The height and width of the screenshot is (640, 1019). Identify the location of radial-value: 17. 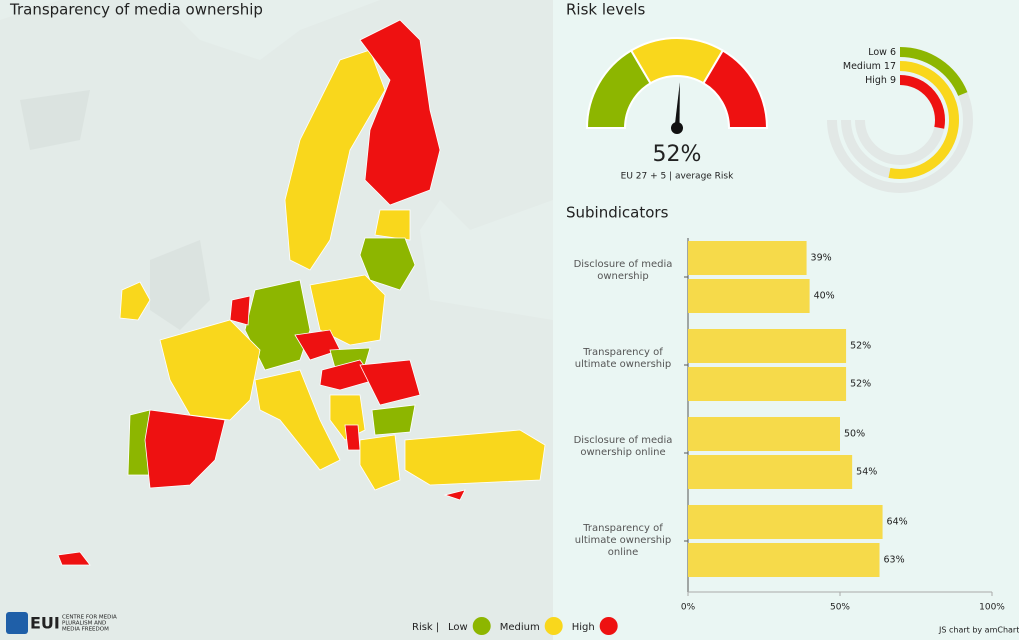
(890, 66).